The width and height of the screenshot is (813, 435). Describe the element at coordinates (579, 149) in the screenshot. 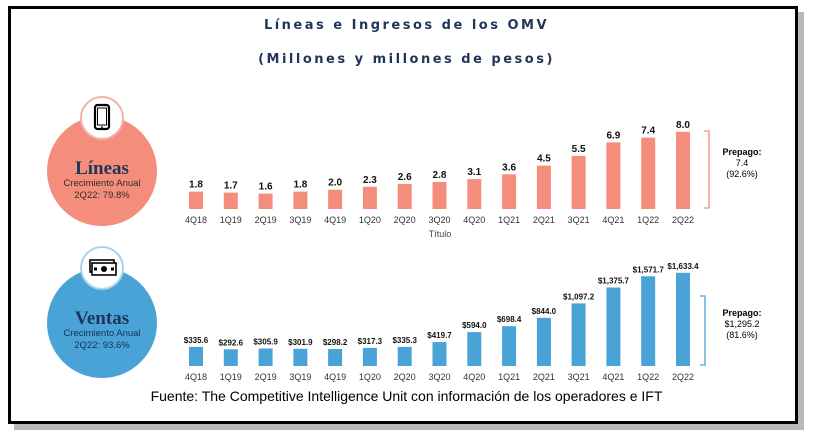

I see `lineas-data-label-3Q21: 5.5` at that location.